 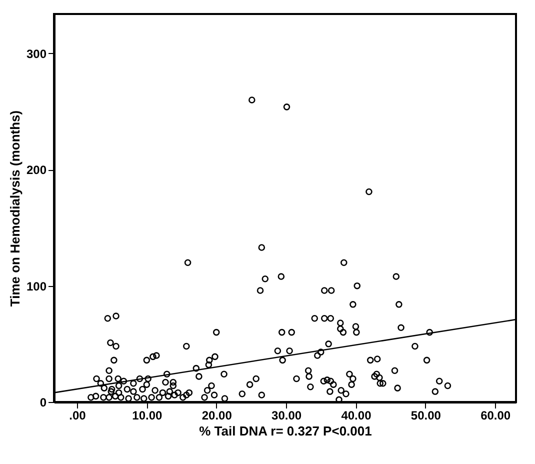 What do you see at coordinates (36, 53) in the screenshot?
I see `y-tick-label: 300` at bounding box center [36, 53].